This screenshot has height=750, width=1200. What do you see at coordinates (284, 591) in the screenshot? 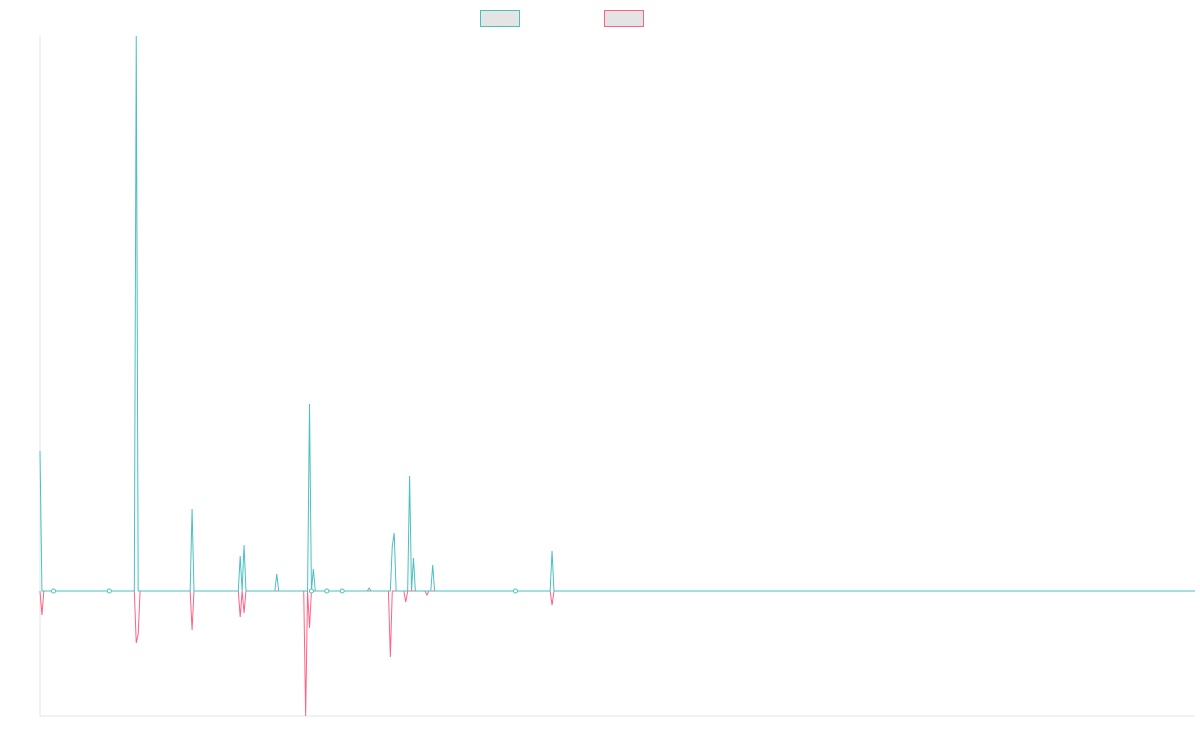
I see `markers-layer` at bounding box center [284, 591].